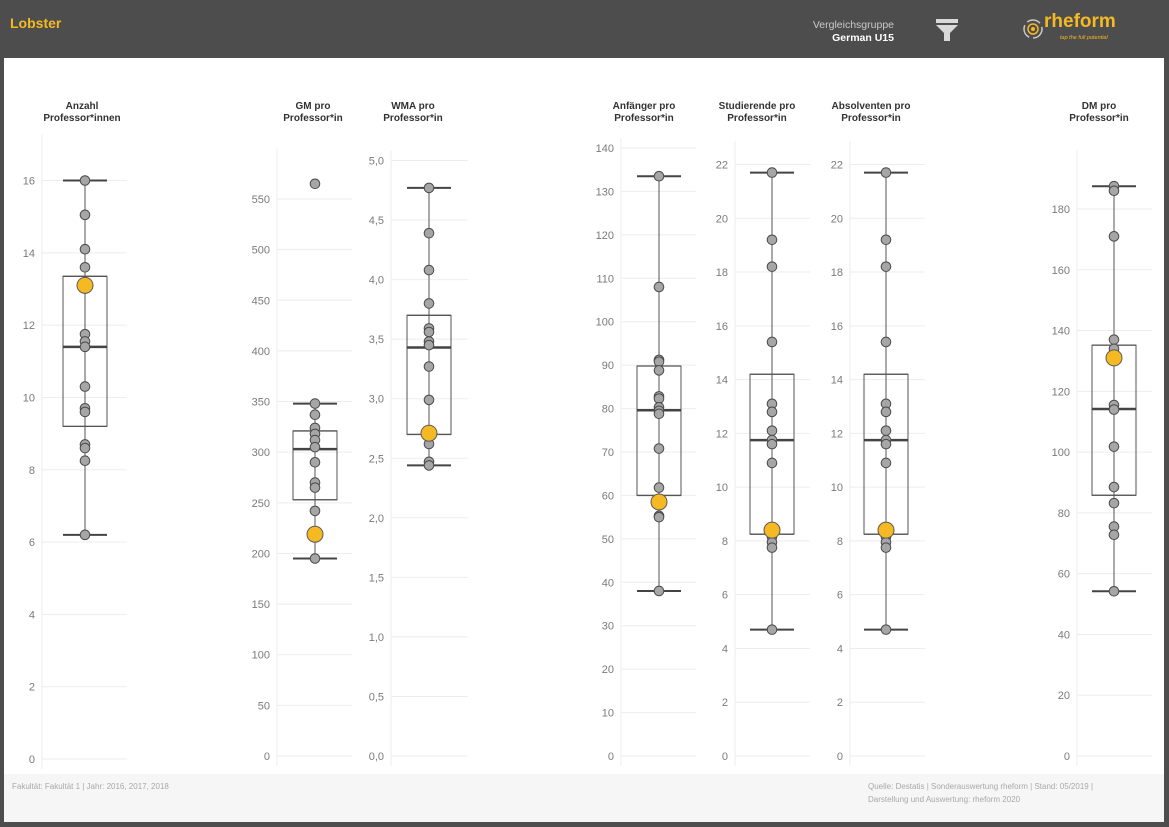 Image resolution: width=1169 pixels, height=827 pixels. What do you see at coordinates (757, 106) in the screenshot?
I see `chart-title-line: Studierende pro` at bounding box center [757, 106].